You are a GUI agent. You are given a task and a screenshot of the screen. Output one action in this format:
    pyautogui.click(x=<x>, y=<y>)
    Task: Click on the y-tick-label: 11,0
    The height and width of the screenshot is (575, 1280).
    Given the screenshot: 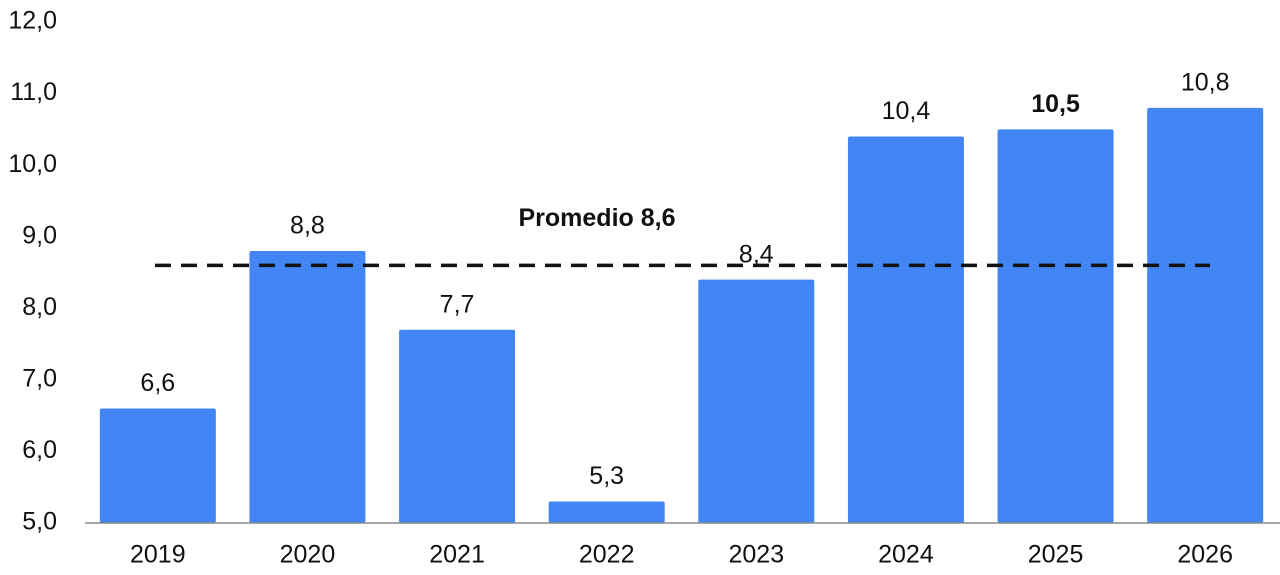 What is the action you would take?
    pyautogui.click(x=33, y=92)
    